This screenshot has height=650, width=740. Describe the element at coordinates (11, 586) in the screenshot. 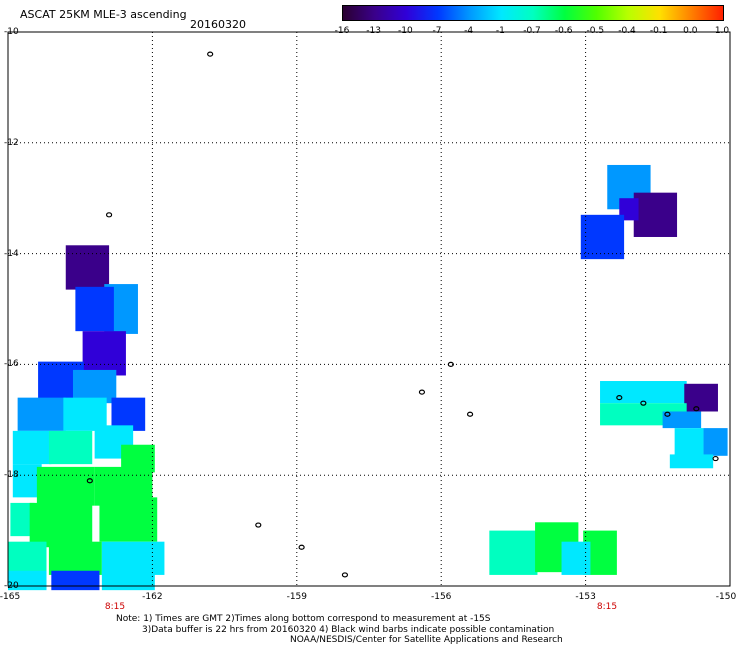

I see `lat-tick-label: -20` at that location.